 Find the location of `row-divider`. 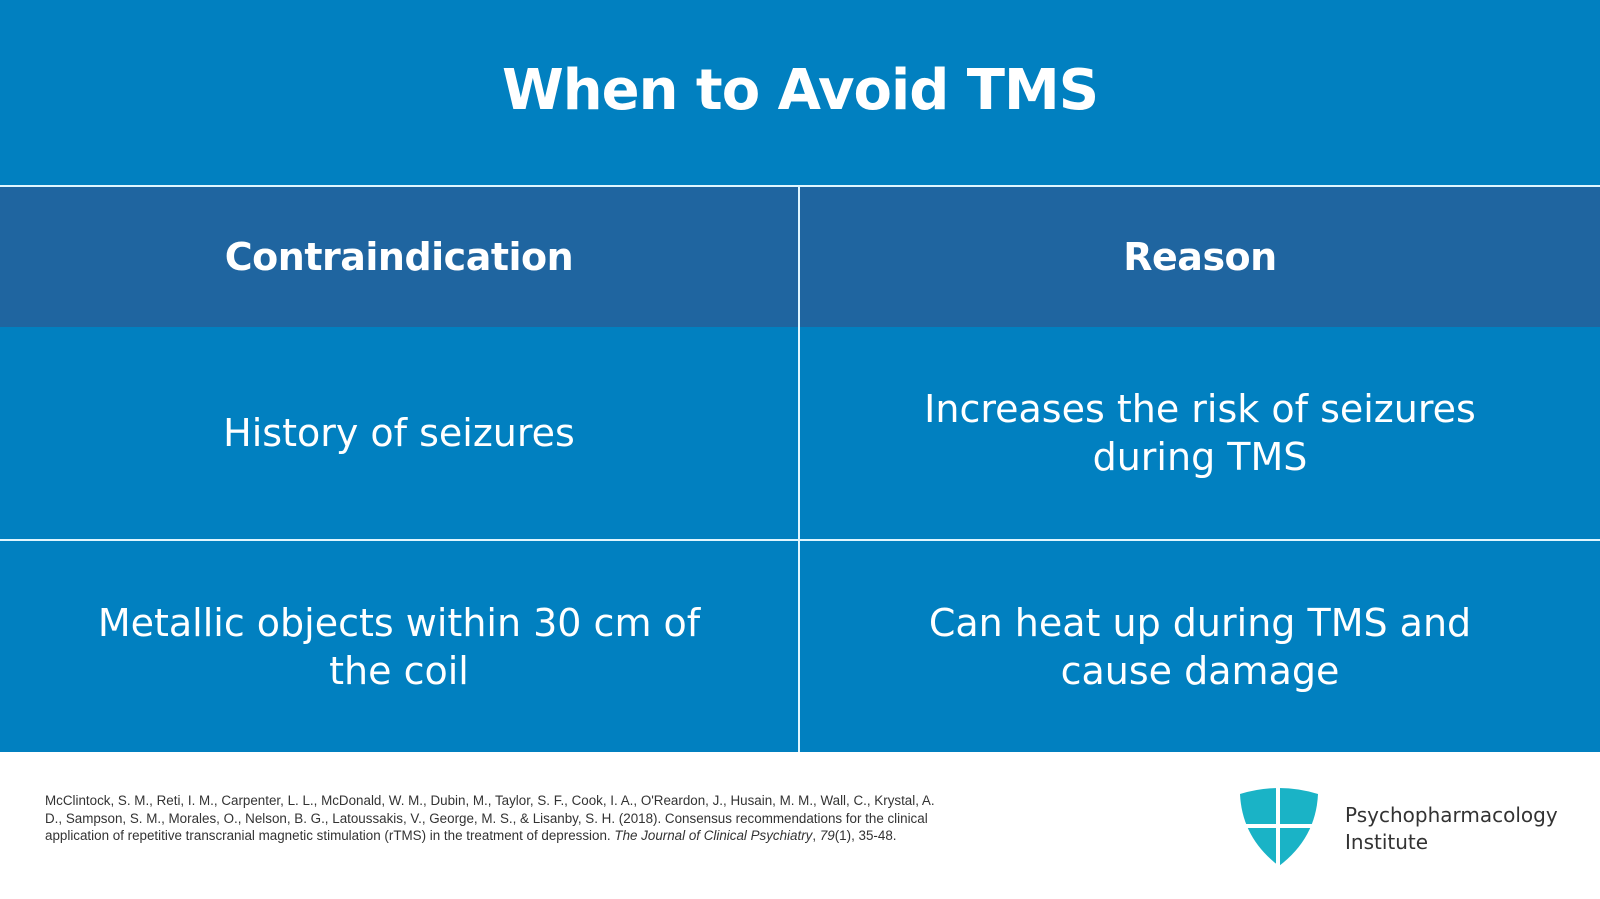

row-divider is located at coordinates (800, 540).